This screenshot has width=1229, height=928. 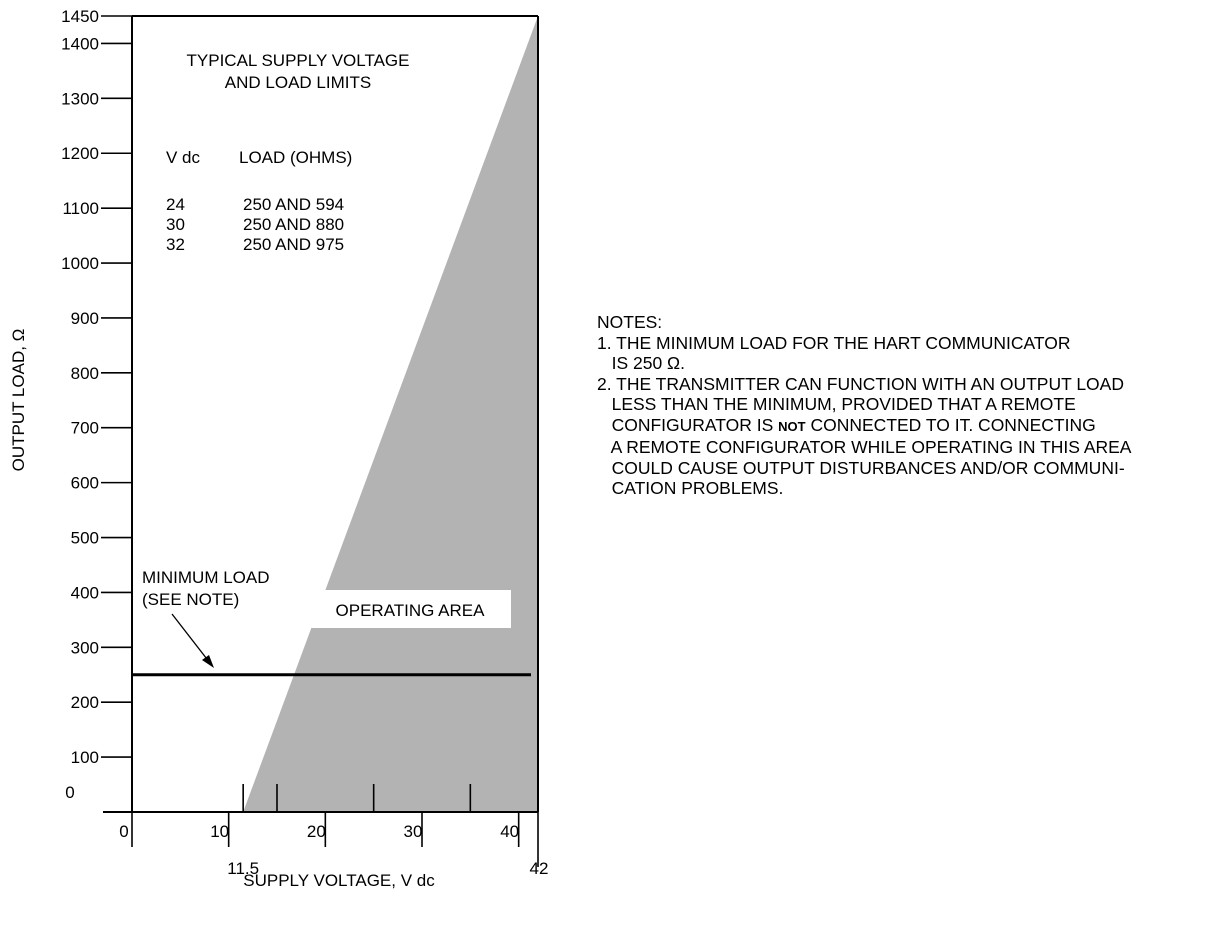 I want to click on table-cell-vdc-30: 30, so click(x=175, y=224).